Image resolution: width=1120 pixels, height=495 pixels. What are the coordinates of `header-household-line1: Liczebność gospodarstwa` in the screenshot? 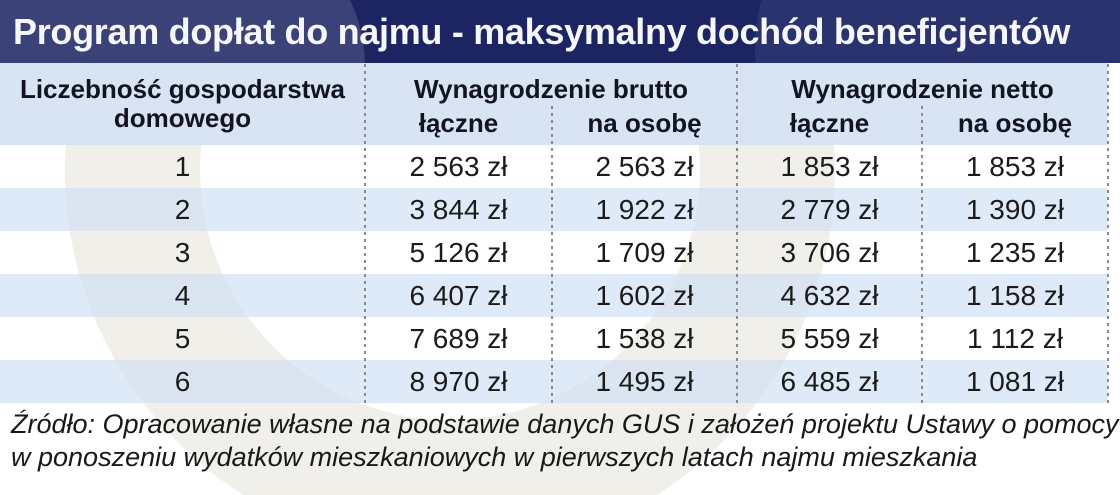 It's located at (182, 89).